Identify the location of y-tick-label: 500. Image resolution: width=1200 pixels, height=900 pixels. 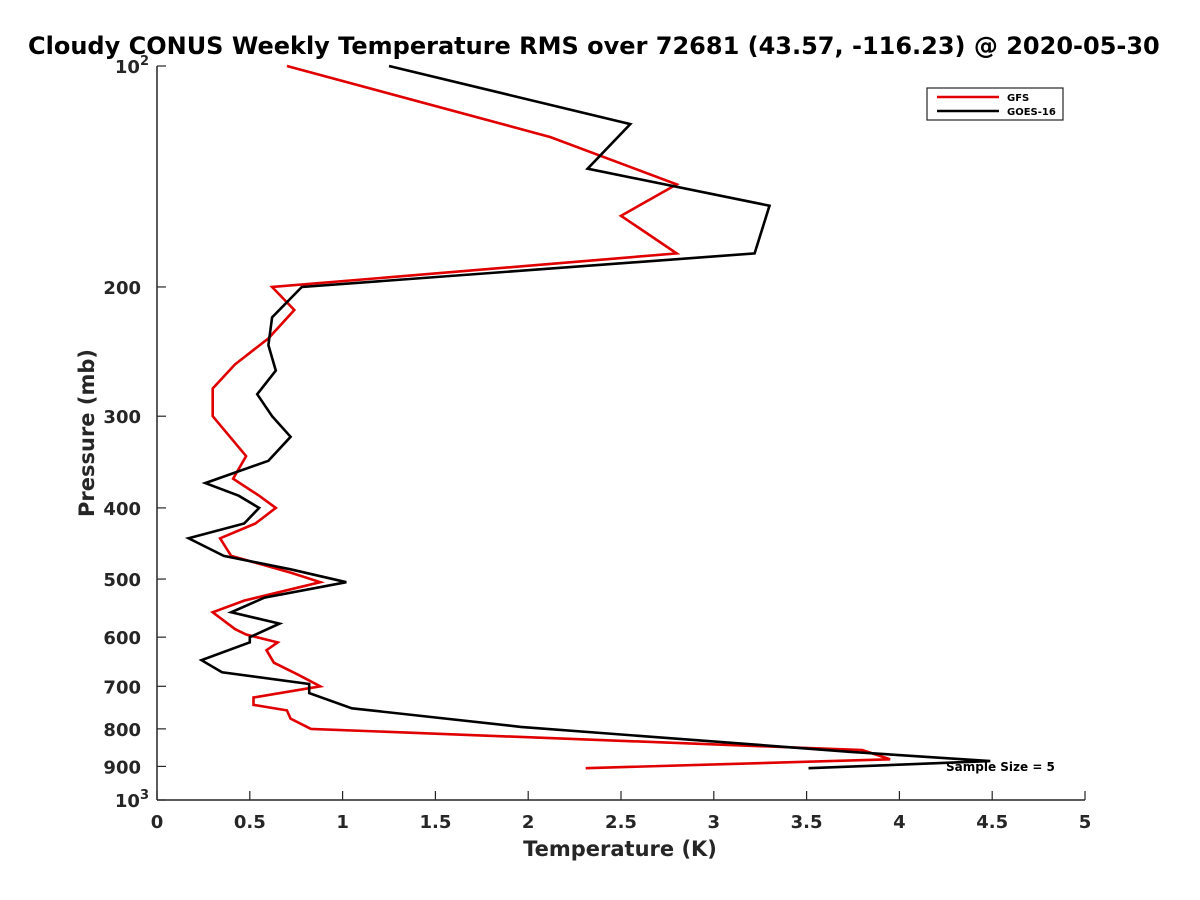
(122, 580).